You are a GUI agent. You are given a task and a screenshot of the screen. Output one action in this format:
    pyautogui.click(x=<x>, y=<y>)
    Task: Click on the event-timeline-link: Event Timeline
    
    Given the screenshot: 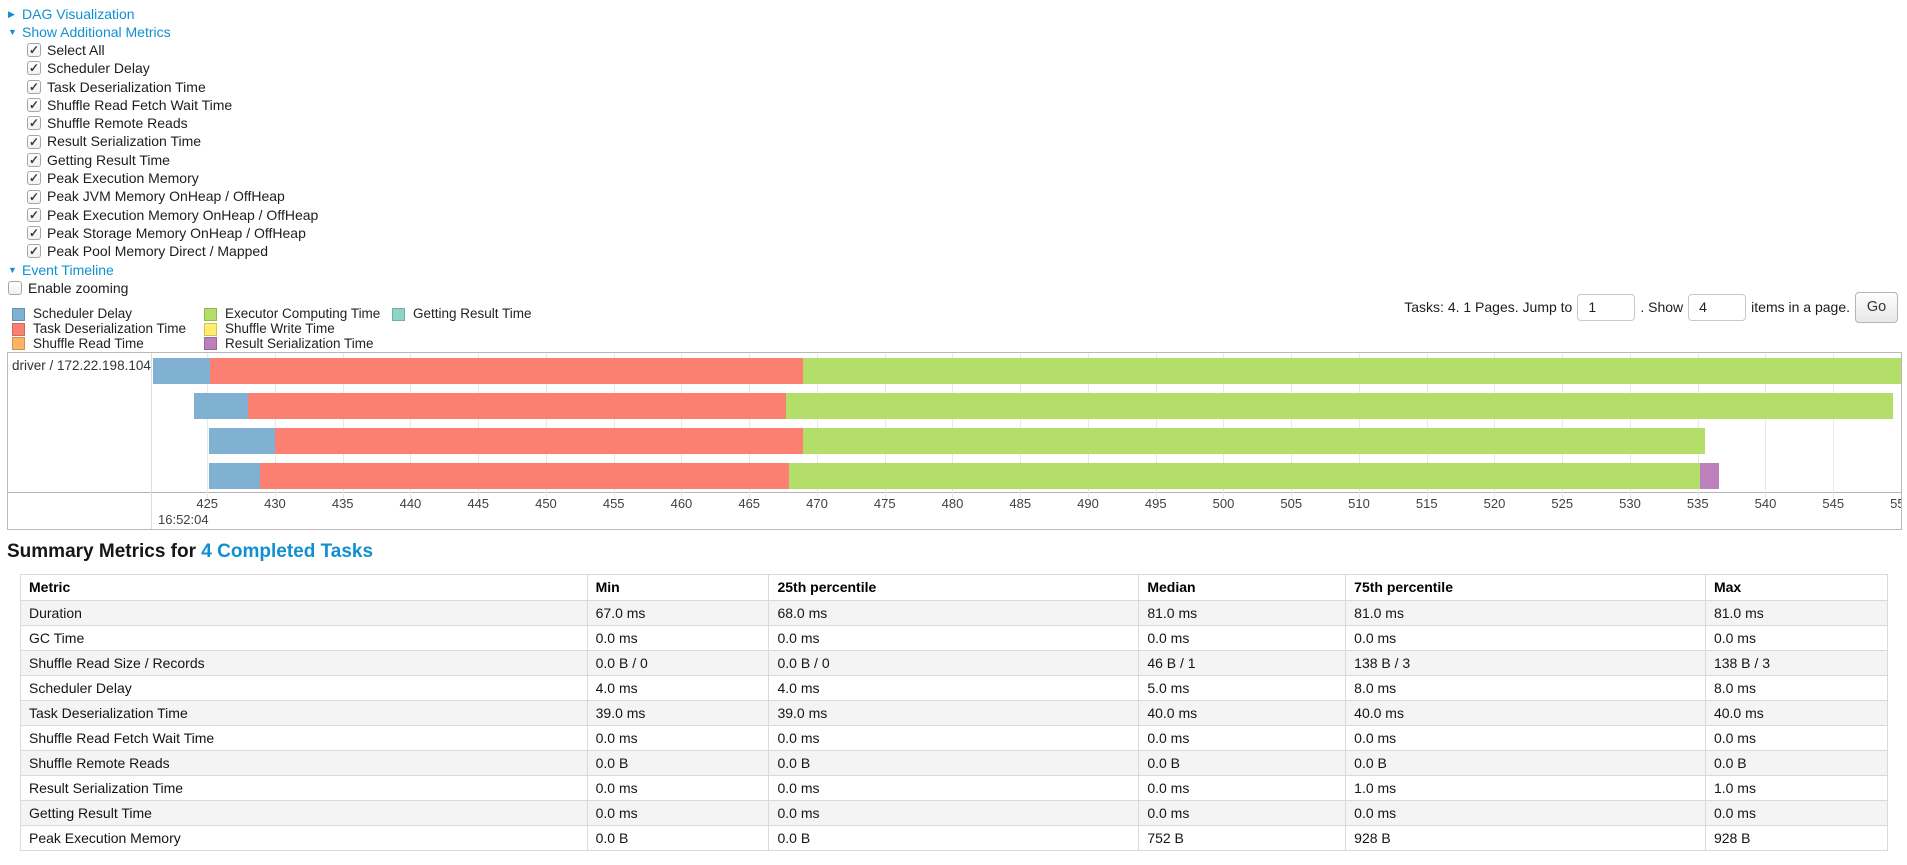 What is the action you would take?
    pyautogui.click(x=68, y=269)
    